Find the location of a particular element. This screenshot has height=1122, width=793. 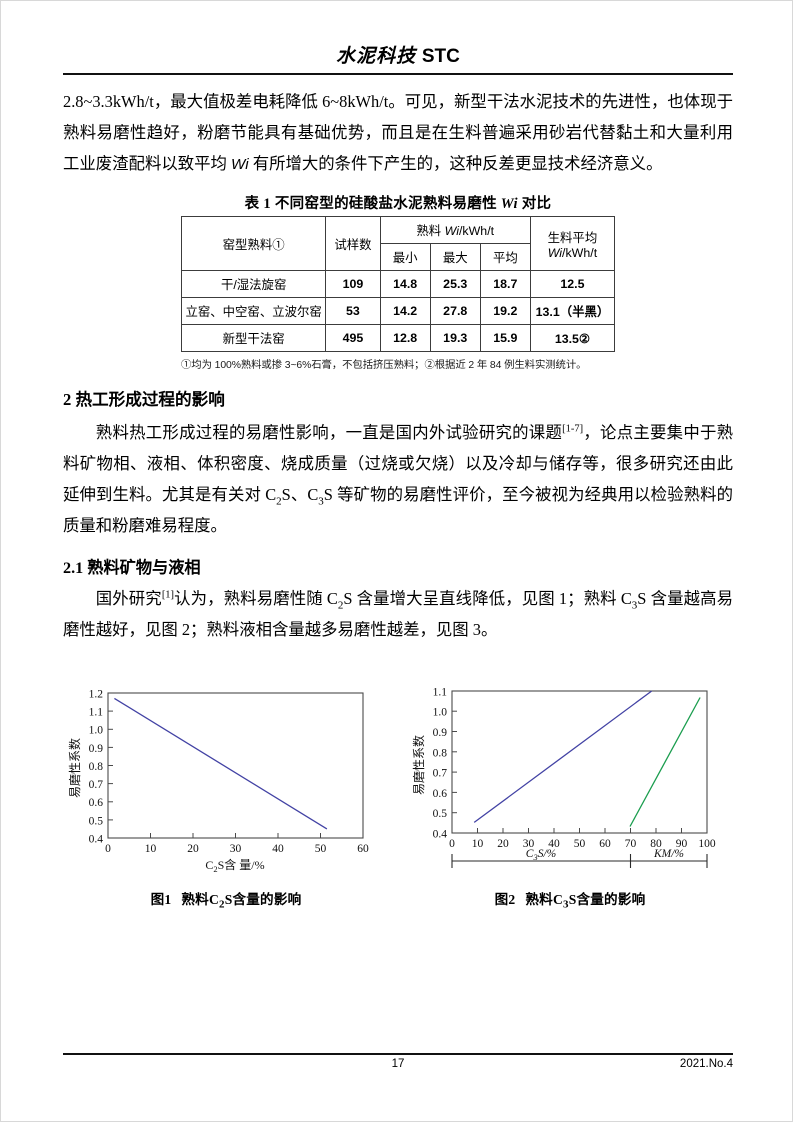

para3-b: 认为，熟料易磨性随 C is located at coordinates (256, 598).